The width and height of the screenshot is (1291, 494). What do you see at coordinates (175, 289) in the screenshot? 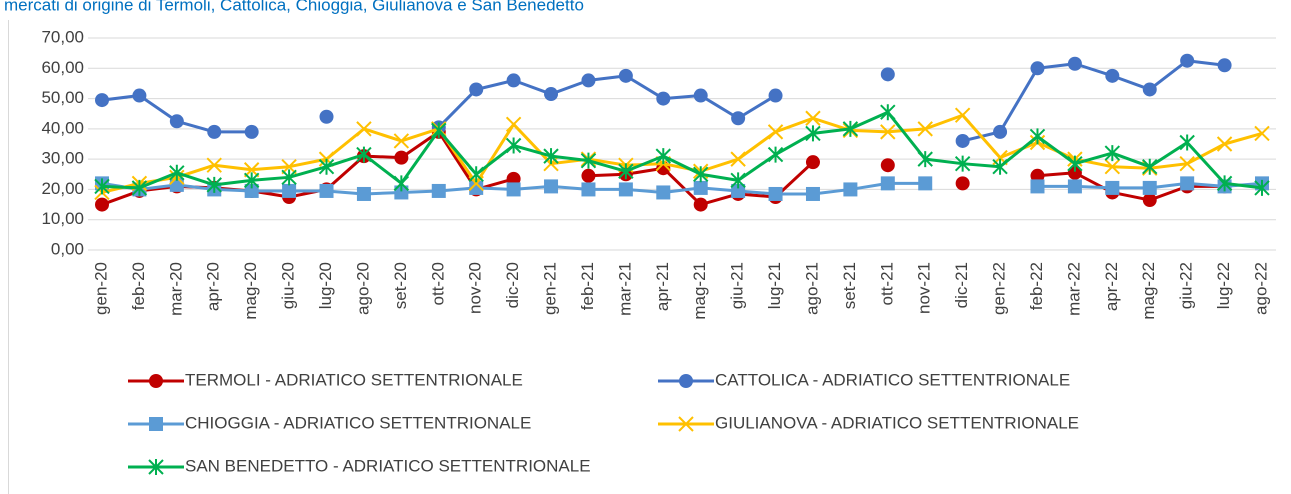
I see `x-tick-label: mar-20` at bounding box center [175, 289].